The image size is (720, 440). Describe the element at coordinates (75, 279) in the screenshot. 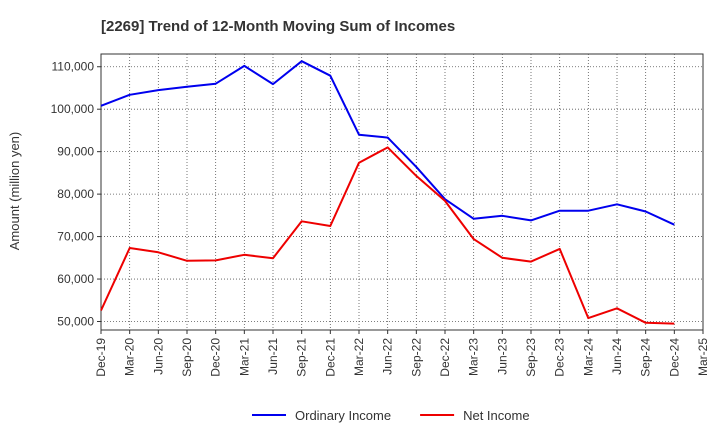

I see `y-tick-label: 60,000` at that location.